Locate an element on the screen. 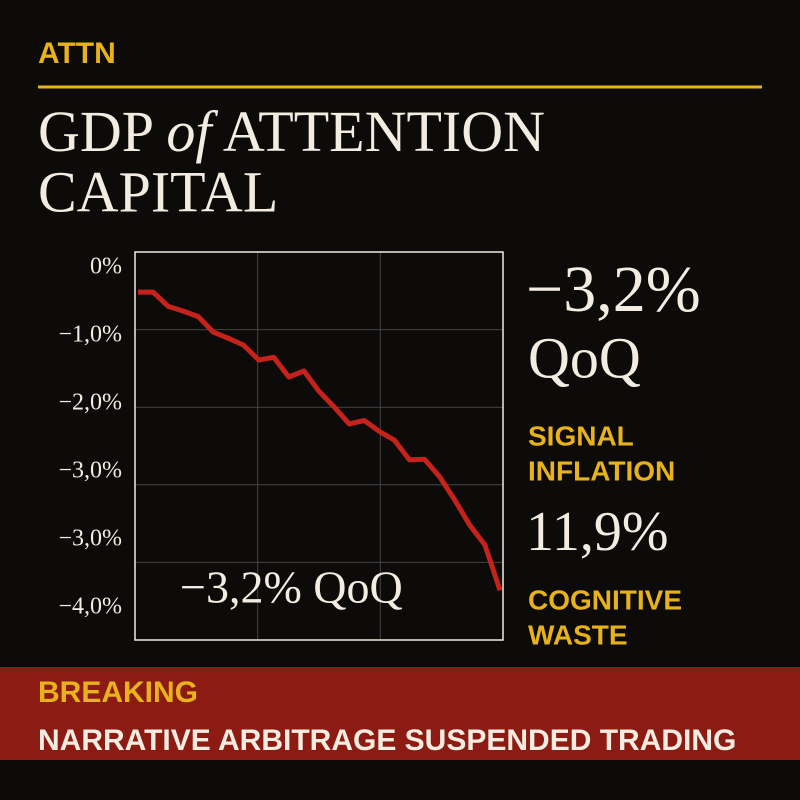  y-tick-label: −2,0% is located at coordinates (90, 403).